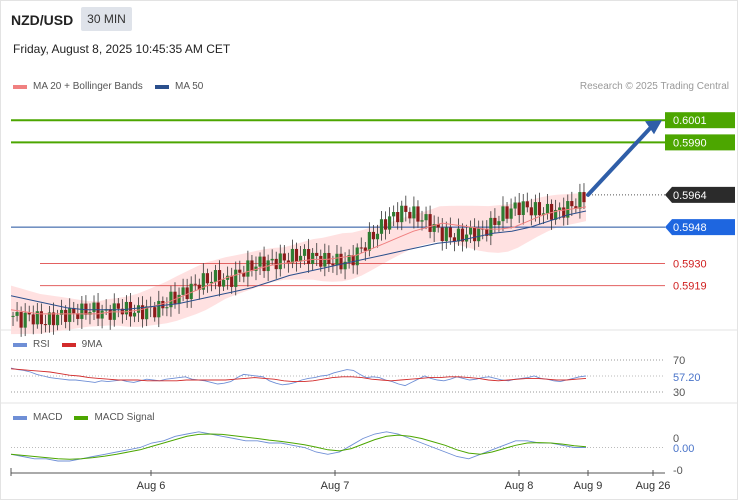  Describe the element at coordinates (676, 439) in the screenshot. I see `macd-tick-top: 0` at that location.